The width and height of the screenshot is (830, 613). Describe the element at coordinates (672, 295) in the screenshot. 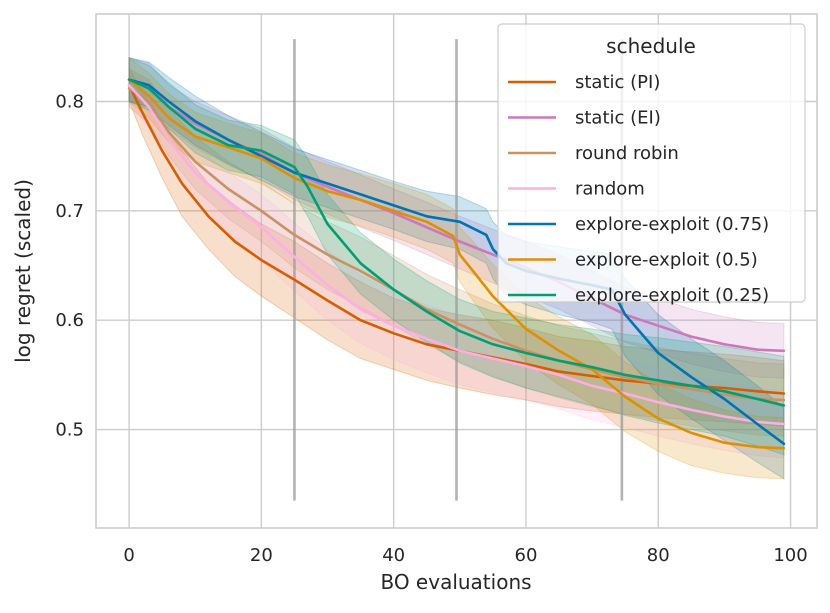

I see `legend-label: explore-exploit (0.25)` at that location.